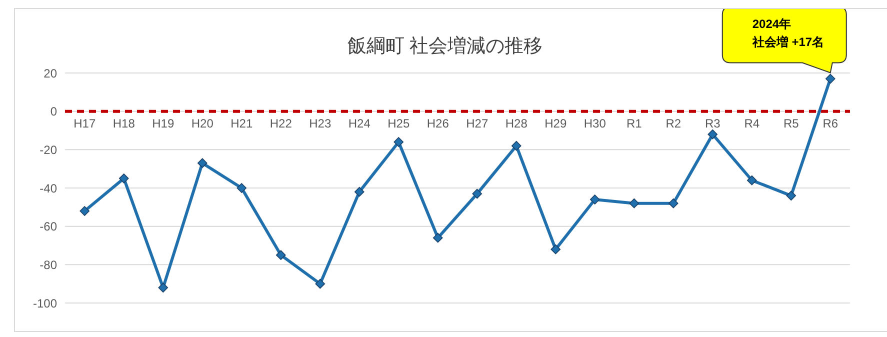  Describe the element at coordinates (438, 123) in the screenshot. I see `x-tick-label: H26` at that location.